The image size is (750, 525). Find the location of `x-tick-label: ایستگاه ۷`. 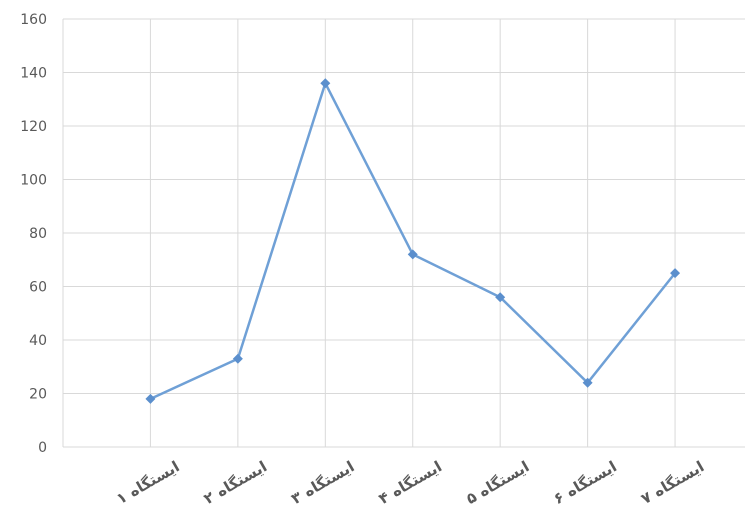

x-tick-label: ایستگاه ۷ is located at coordinates (672, 482).